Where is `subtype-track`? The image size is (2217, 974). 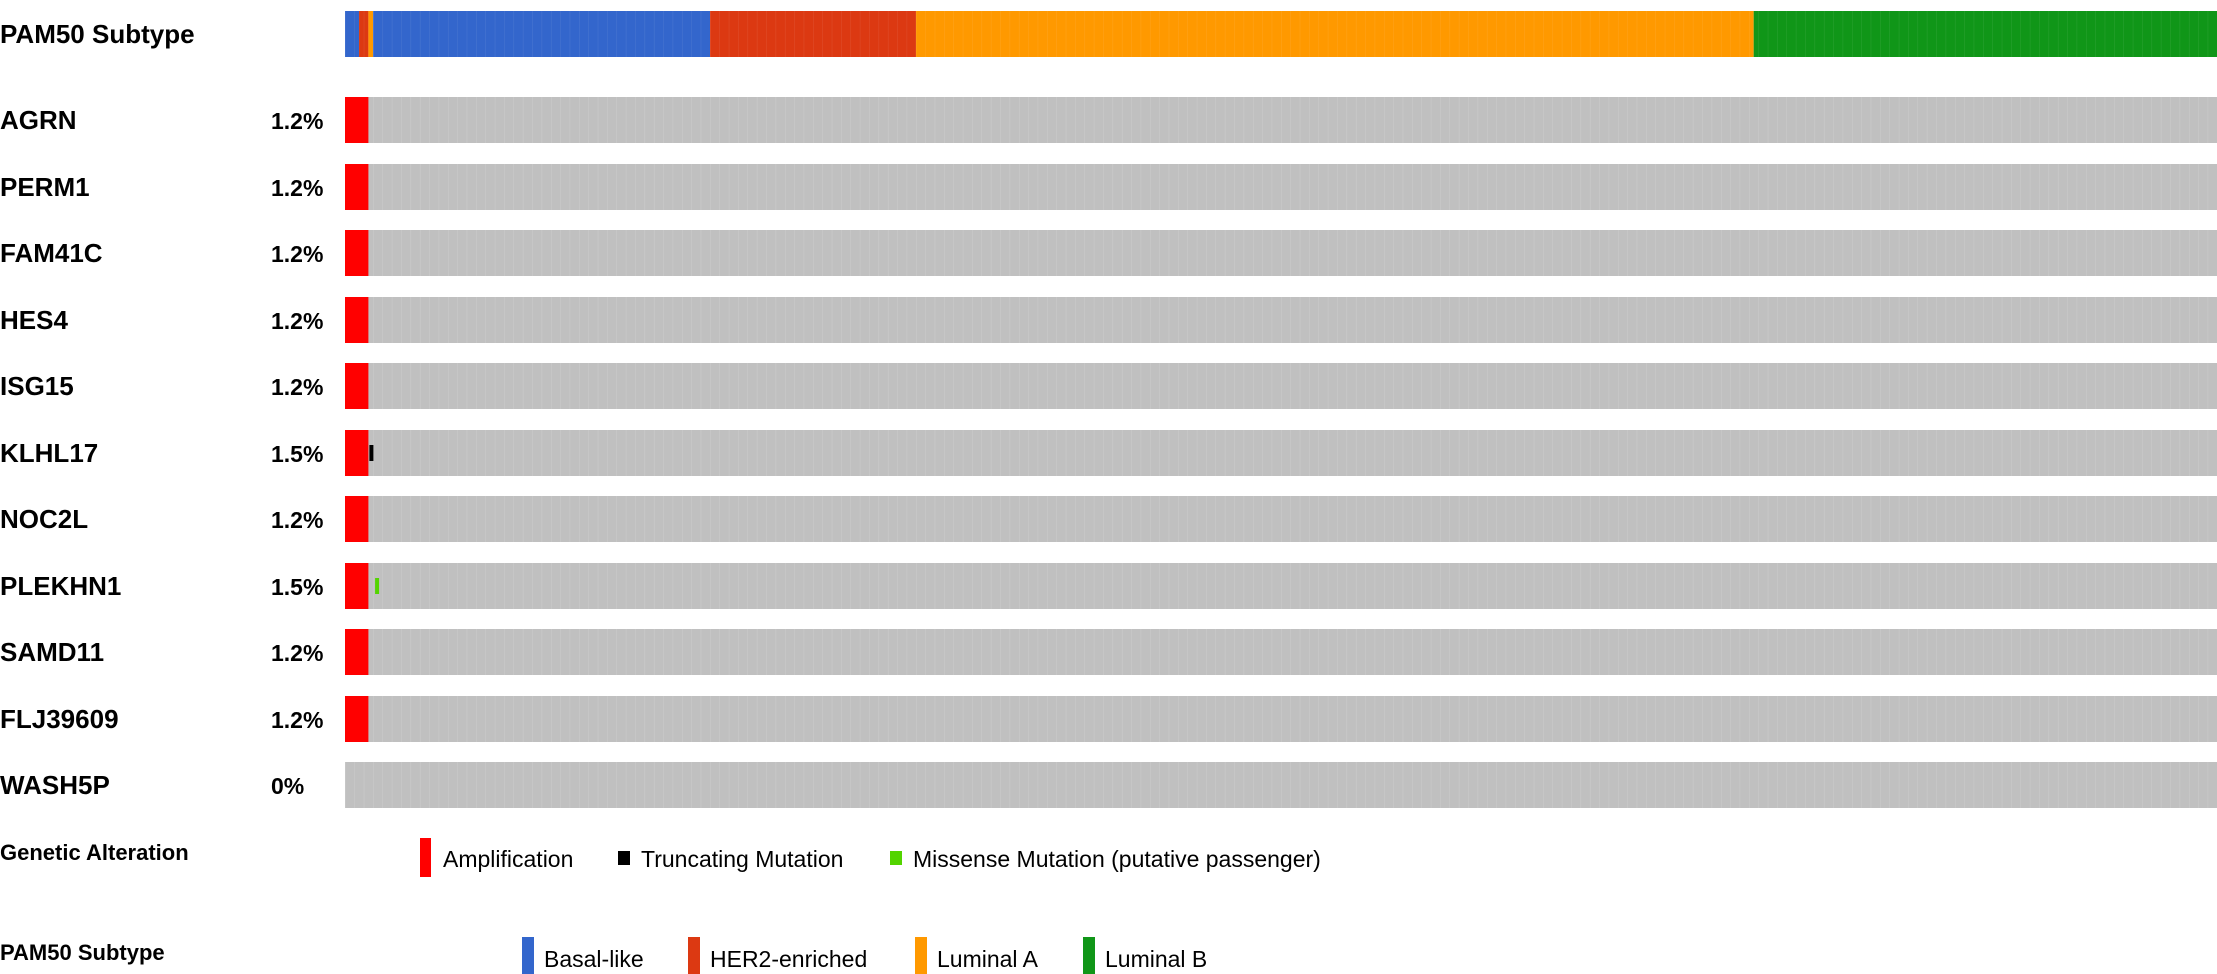
subtype-track is located at coordinates (1281, 34).